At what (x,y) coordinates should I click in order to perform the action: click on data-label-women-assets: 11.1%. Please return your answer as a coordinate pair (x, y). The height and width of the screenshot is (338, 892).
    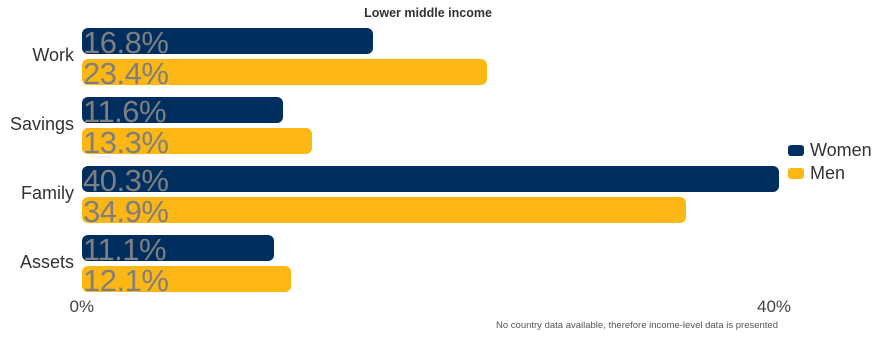
    Looking at the image, I should click on (125, 249).